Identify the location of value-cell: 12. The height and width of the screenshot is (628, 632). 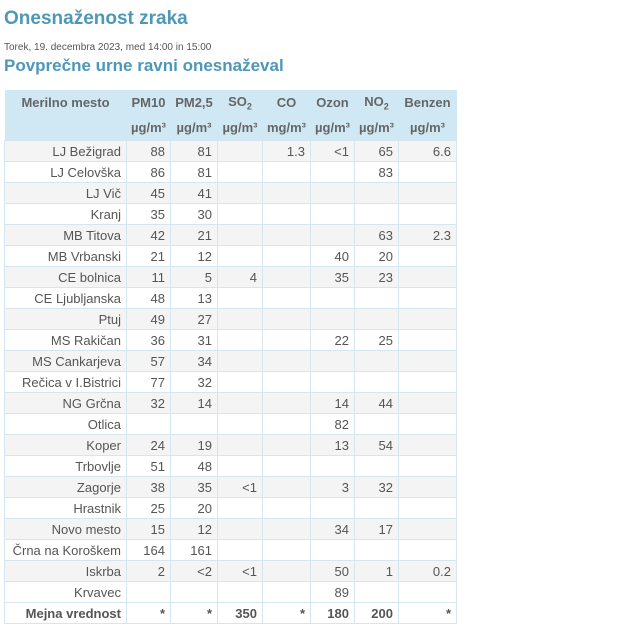
(194, 529).